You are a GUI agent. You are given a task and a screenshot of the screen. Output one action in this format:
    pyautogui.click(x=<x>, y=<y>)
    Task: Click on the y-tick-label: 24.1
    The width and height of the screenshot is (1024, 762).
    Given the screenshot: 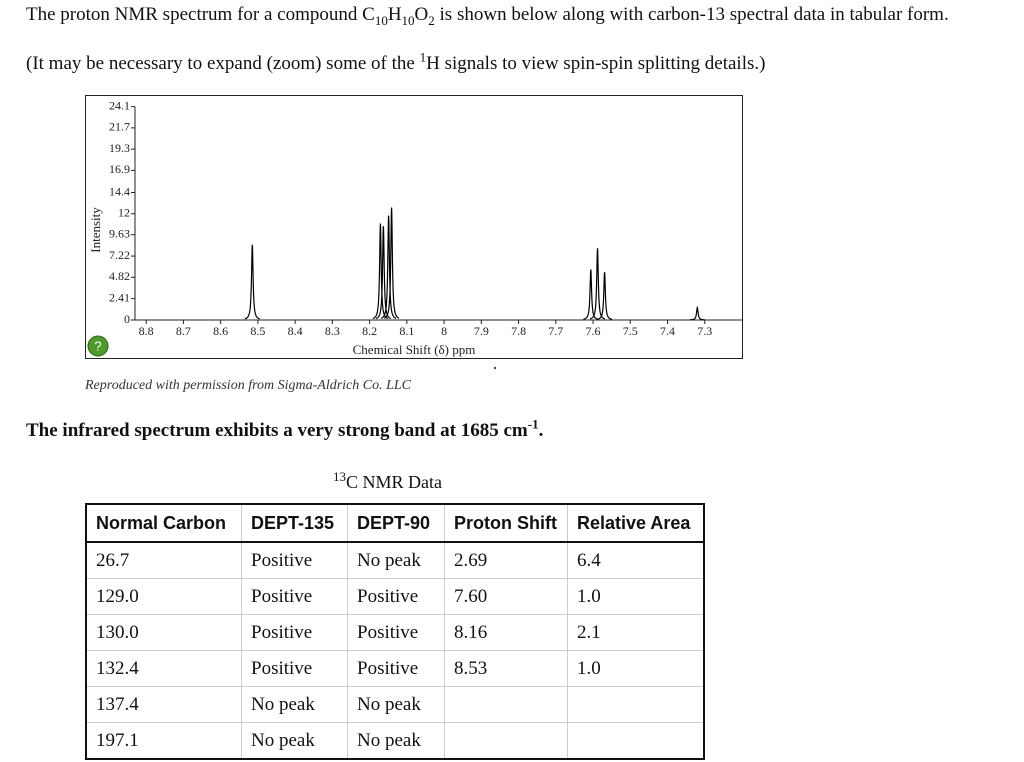 What is the action you would take?
    pyautogui.click(x=119, y=105)
    